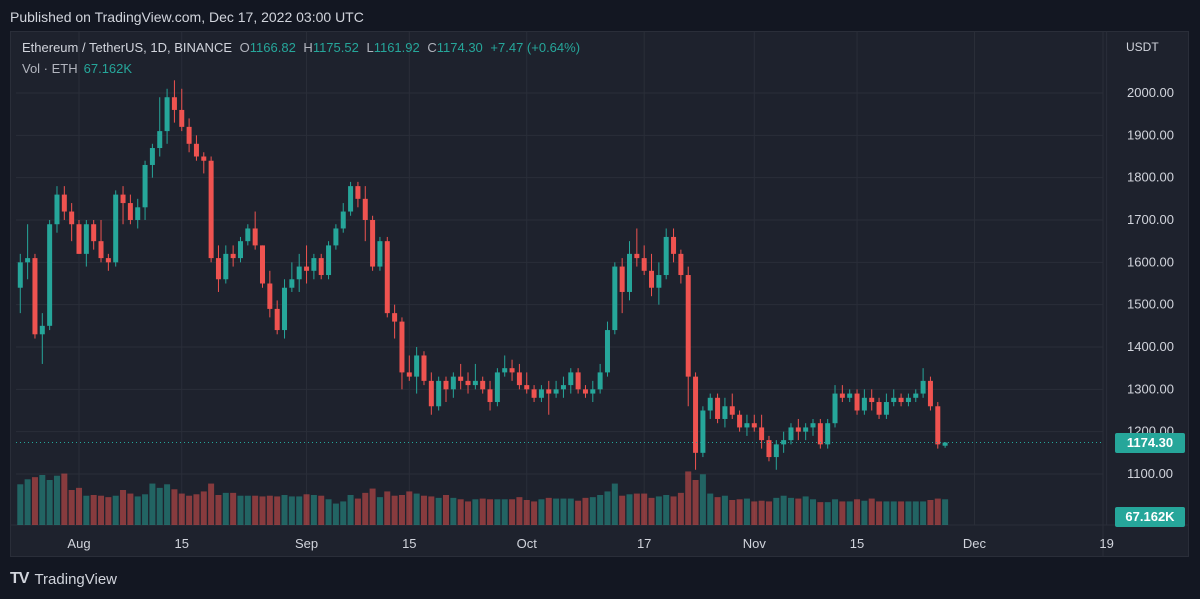  I want to click on low-value: 1161.92, so click(396, 47).